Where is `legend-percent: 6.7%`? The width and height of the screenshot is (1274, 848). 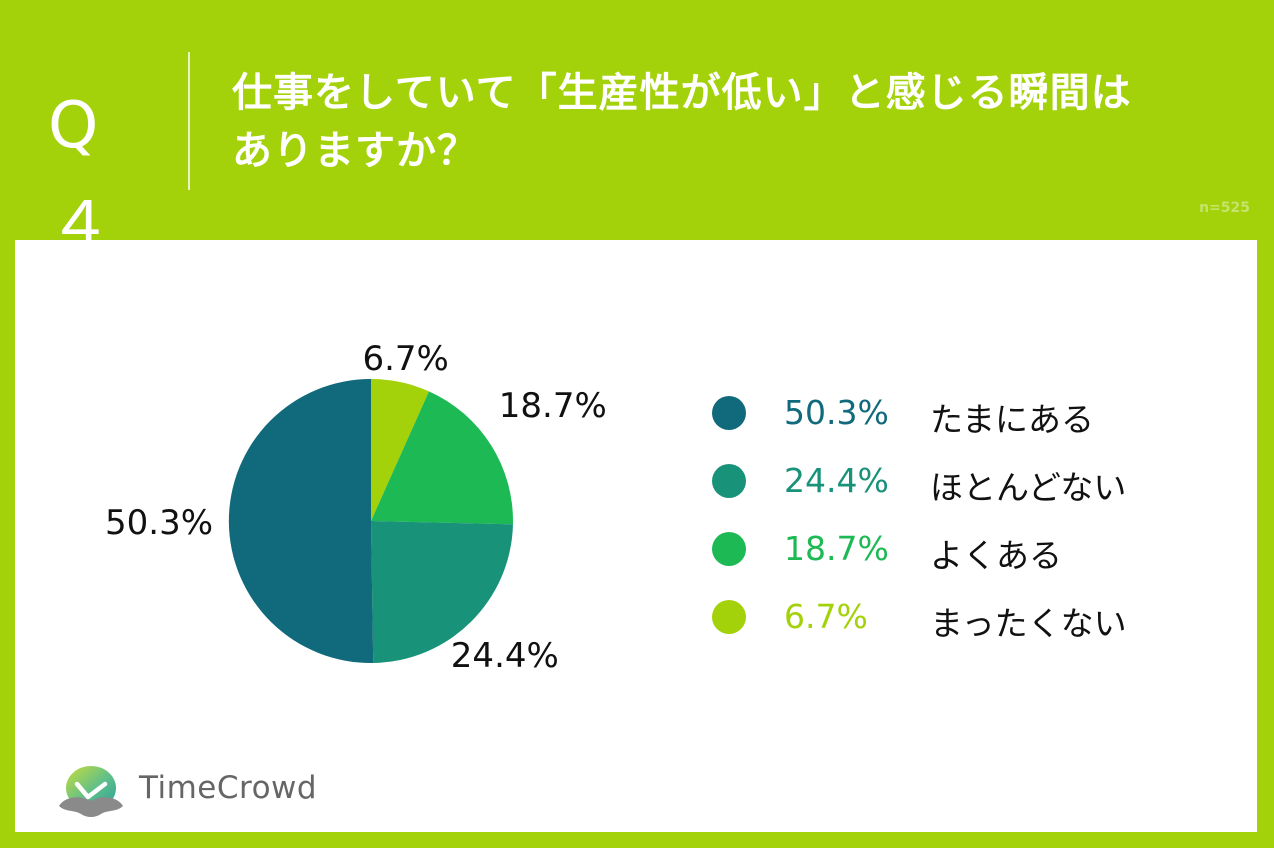 legend-percent: 6.7% is located at coordinates (826, 616).